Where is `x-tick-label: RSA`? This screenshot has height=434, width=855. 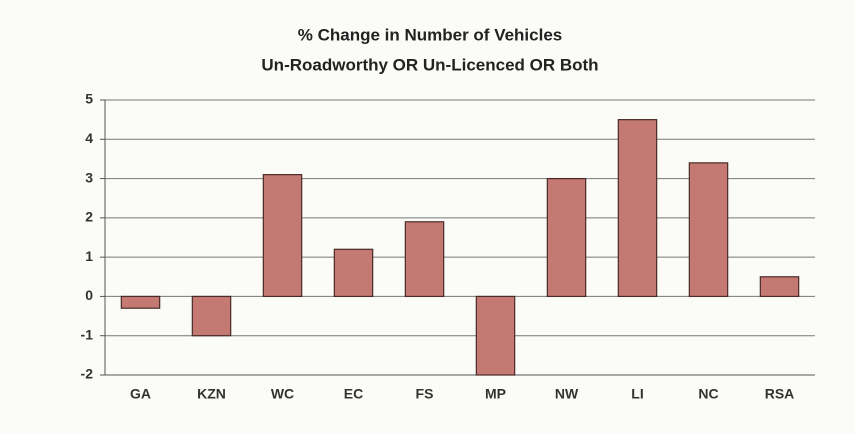
x-tick-label: RSA is located at coordinates (780, 394).